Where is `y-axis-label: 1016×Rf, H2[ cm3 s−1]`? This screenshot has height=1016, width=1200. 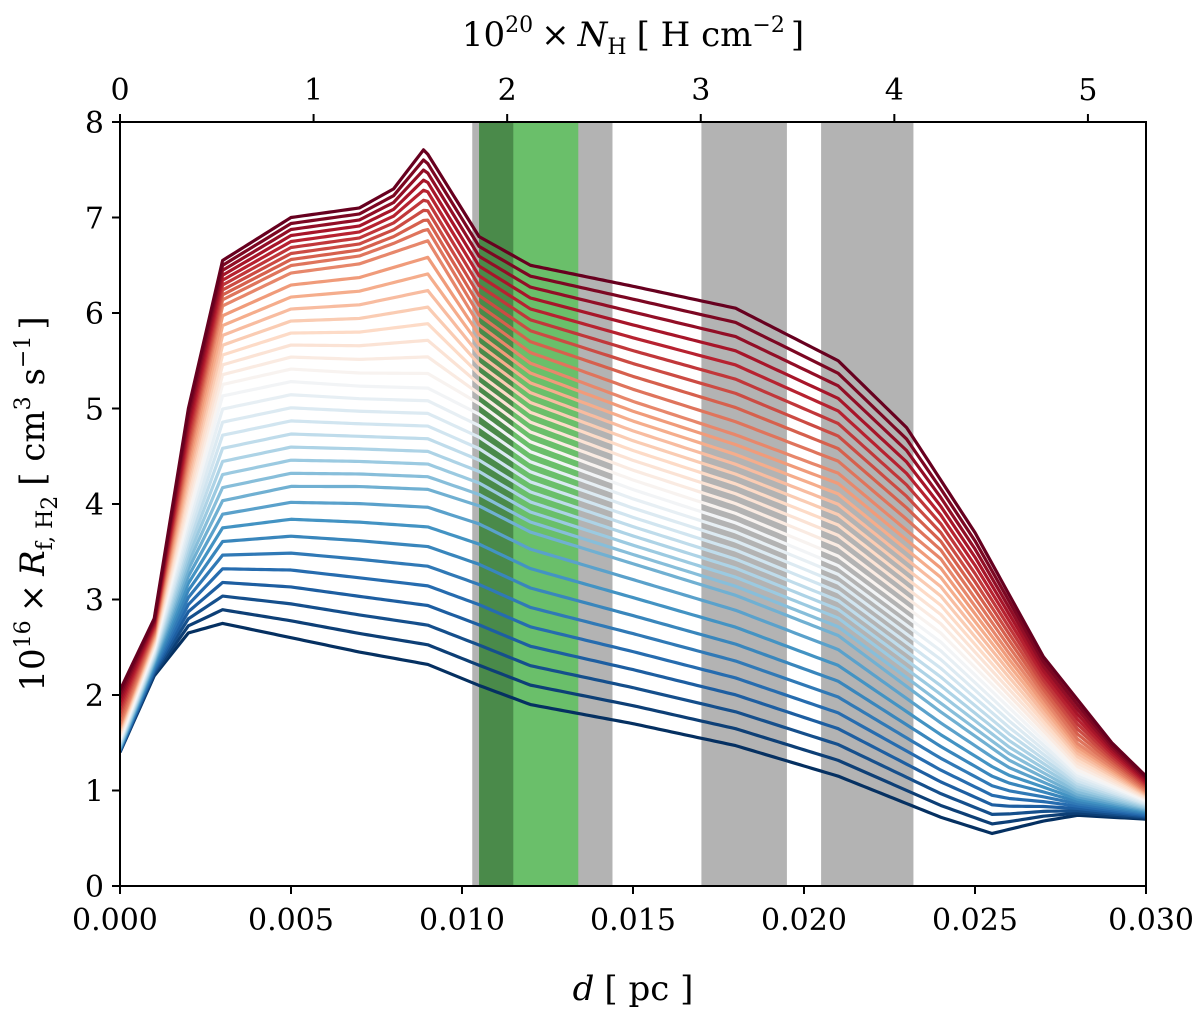
y-axis-label: 1016×Rf, H2[ cm3 s−1] is located at coordinates (37, 503).